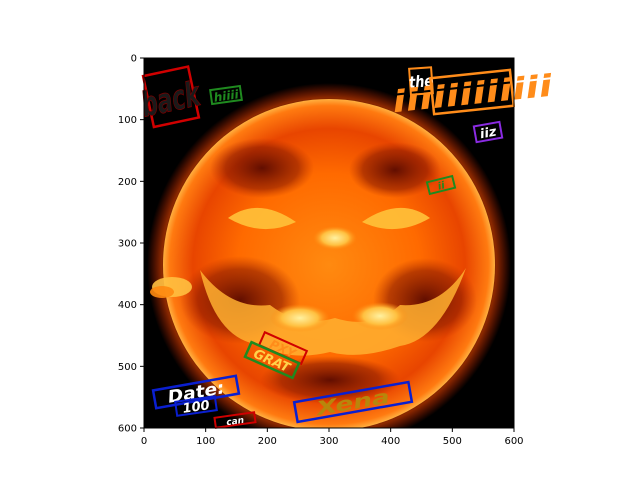 The height and width of the screenshot is (480, 640). I want to click on y-axis: 0 100 200 300 400 500 600, so click(131, 244).